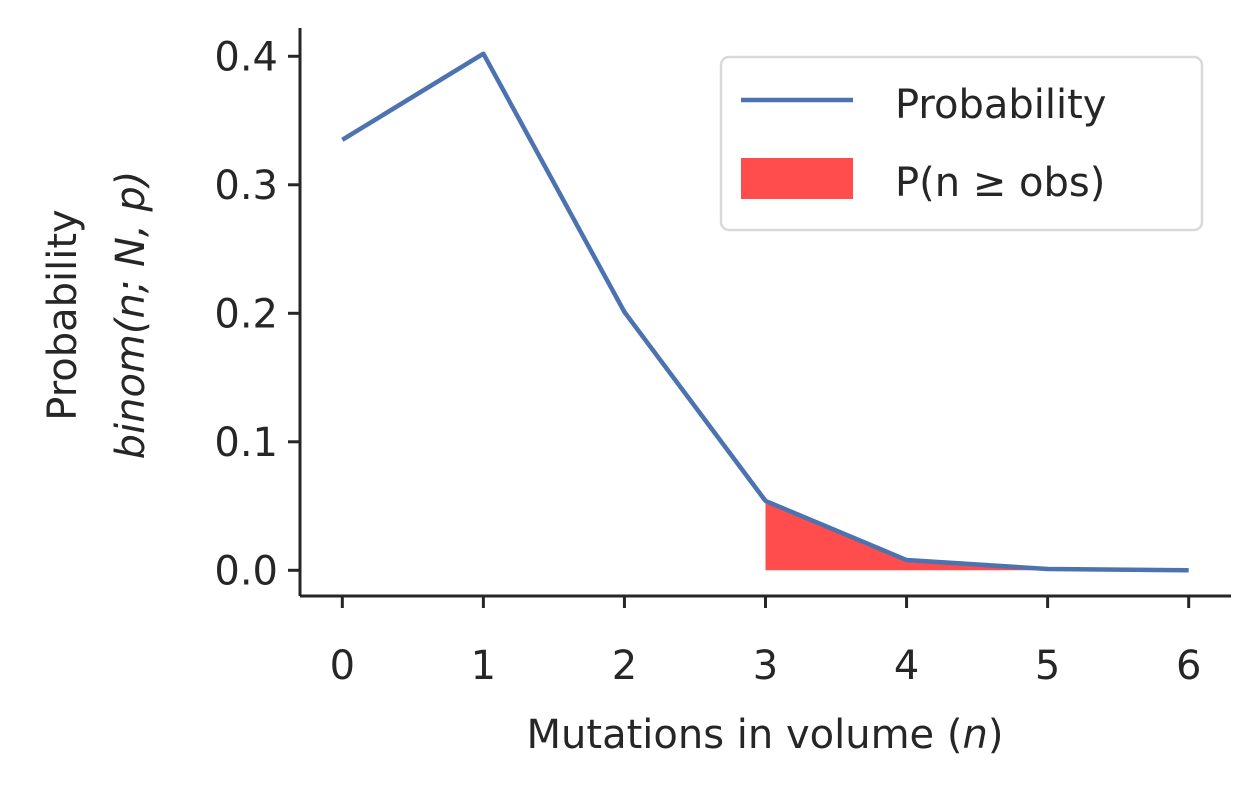  Describe the element at coordinates (961, 143) in the screenshot. I see `legend: Probability P(n ≥ obs)` at that location.